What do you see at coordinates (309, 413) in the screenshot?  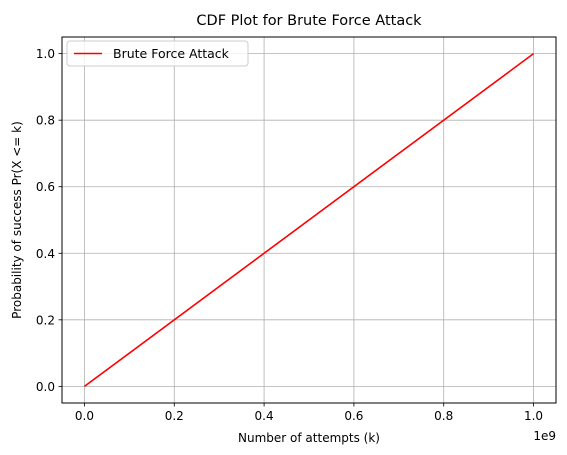 I see `x-axis-ticks: 0.0 0.2 0.4 0.6 0.8 1.0` at bounding box center [309, 413].